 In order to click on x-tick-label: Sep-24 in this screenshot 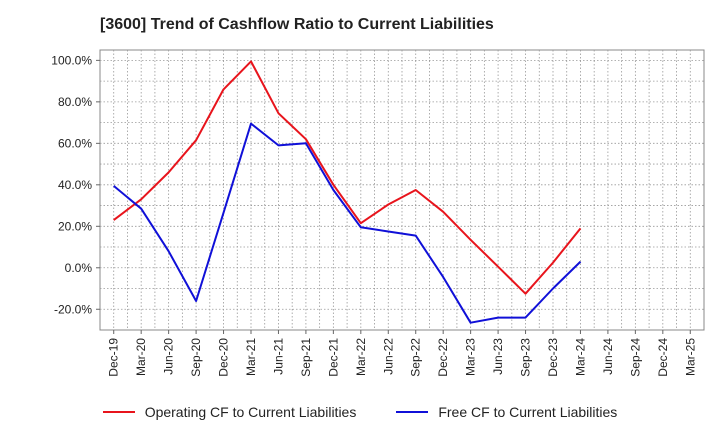, I will do `click(635, 357)`.